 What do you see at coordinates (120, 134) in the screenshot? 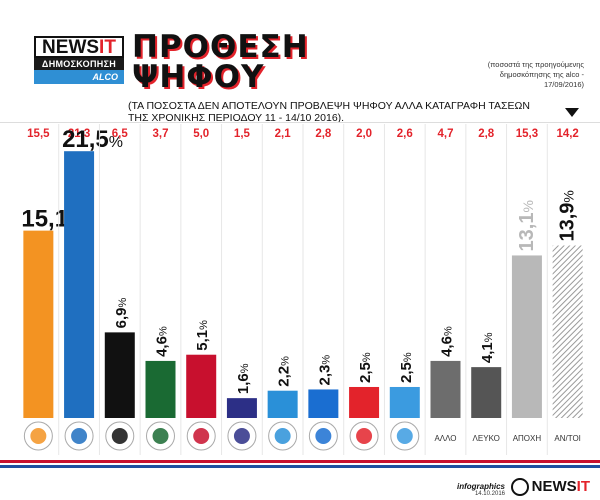
I see `previous-value-label: 6,5` at bounding box center [120, 134].